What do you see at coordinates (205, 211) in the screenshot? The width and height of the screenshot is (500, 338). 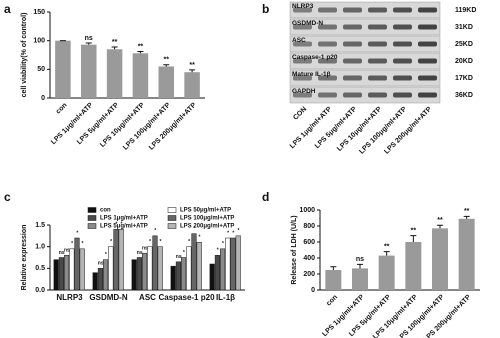 I see `legend-label: LPS 50μg/ml+ATP` at bounding box center [205, 211].